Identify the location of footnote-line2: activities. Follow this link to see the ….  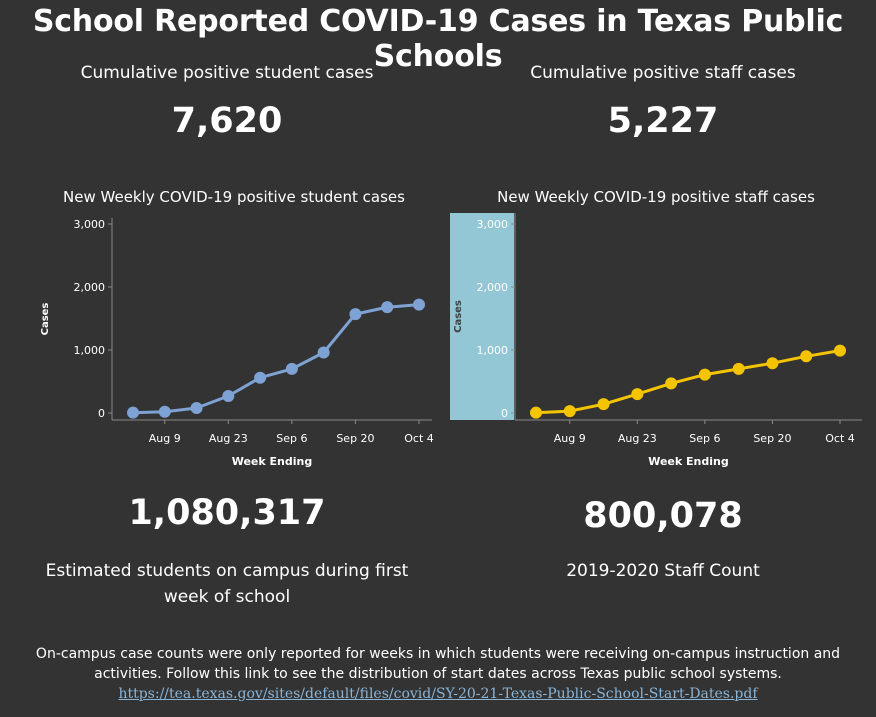
(438, 674).